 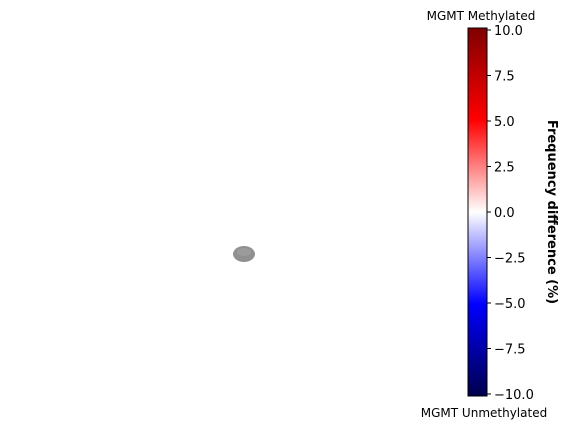 What do you see at coordinates (510, 259) in the screenshot?
I see `colorbar-tick-label: −2.5` at bounding box center [510, 259].